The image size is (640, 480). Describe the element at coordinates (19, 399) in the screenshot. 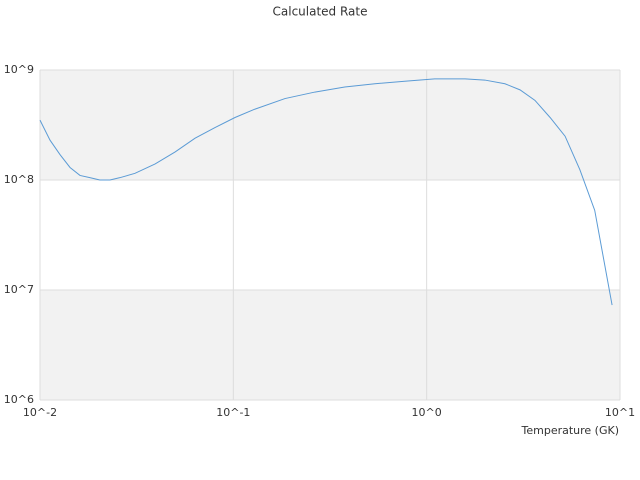

I see `y-tick-label: 10^6` at that location.